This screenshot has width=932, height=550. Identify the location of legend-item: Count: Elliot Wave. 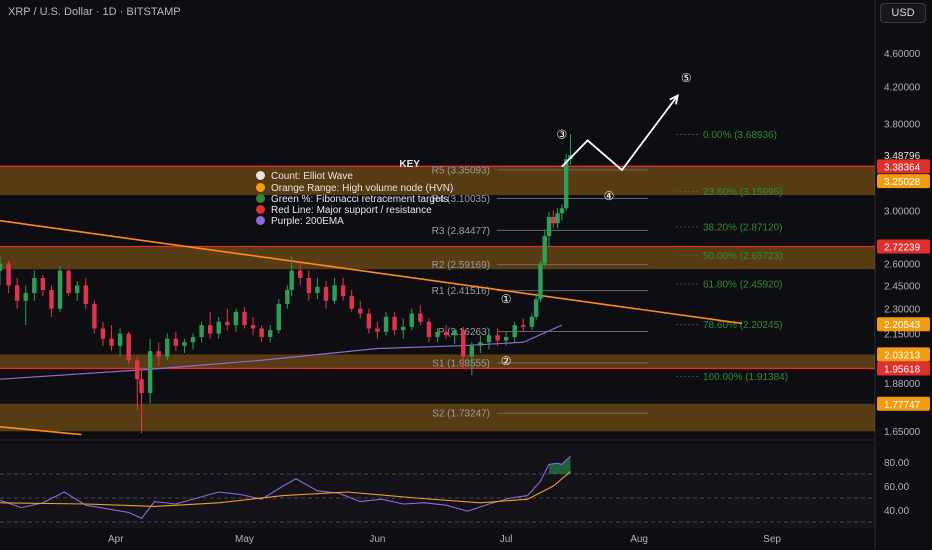
(354, 176).